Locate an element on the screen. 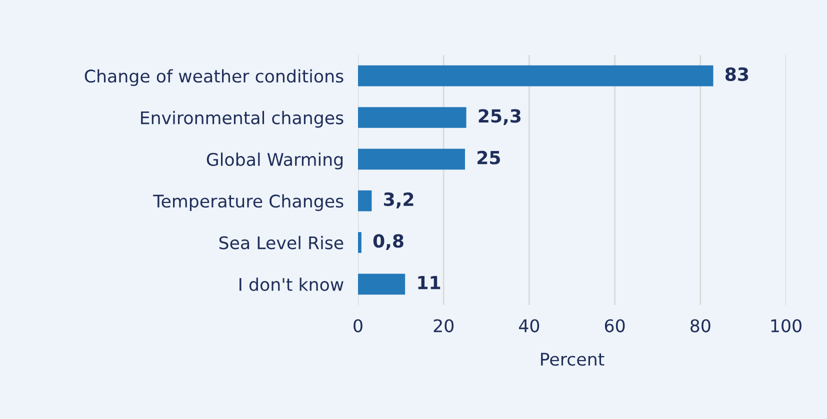 The height and width of the screenshot is (419, 827). x-tick-label: 20 is located at coordinates (444, 325).